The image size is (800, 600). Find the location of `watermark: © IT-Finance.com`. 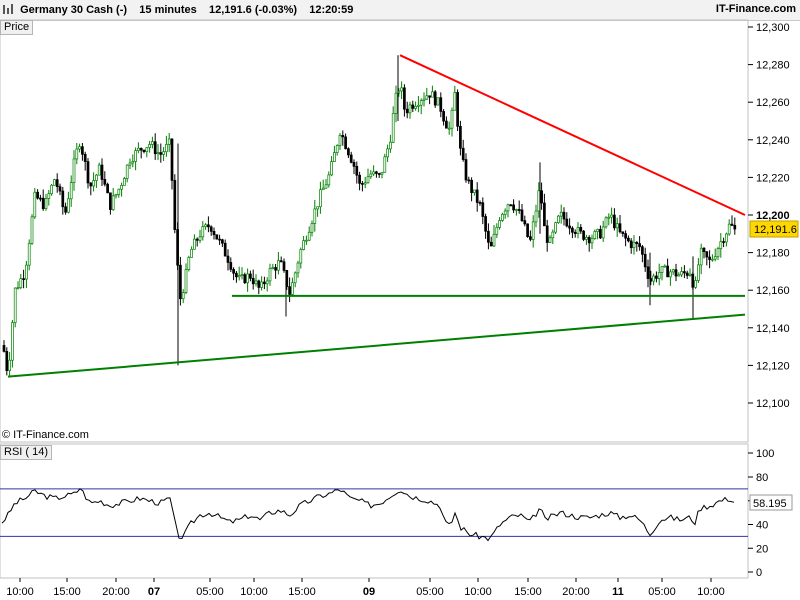

watermark: © IT-Finance.com is located at coordinates (45, 435).